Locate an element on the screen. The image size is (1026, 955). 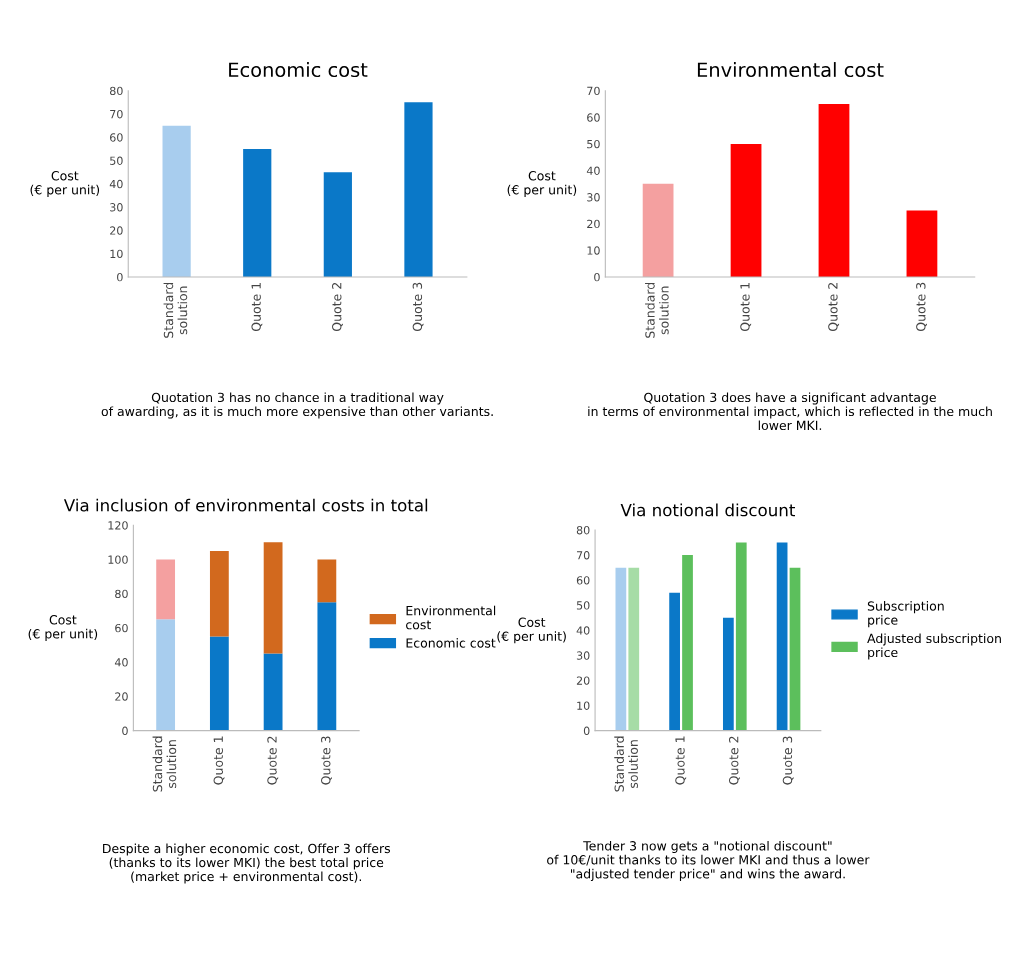
y-tick-label: 120 is located at coordinates (118, 525).